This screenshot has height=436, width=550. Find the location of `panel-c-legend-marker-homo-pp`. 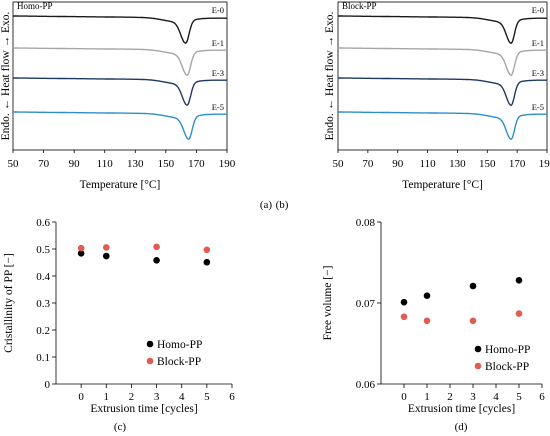

panel-c-legend-marker-homo-pp is located at coordinates (150, 344).